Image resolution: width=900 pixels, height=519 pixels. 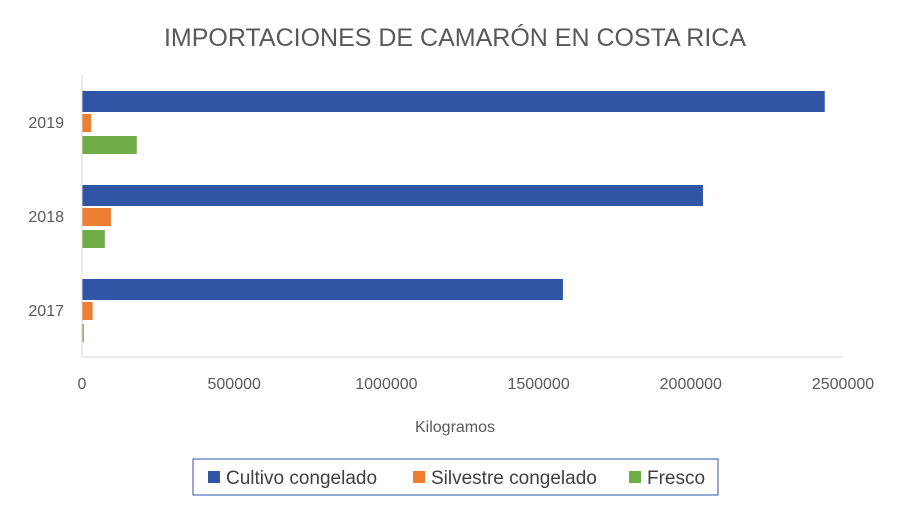 I want to click on legend-label: Fresco, so click(x=676, y=478).